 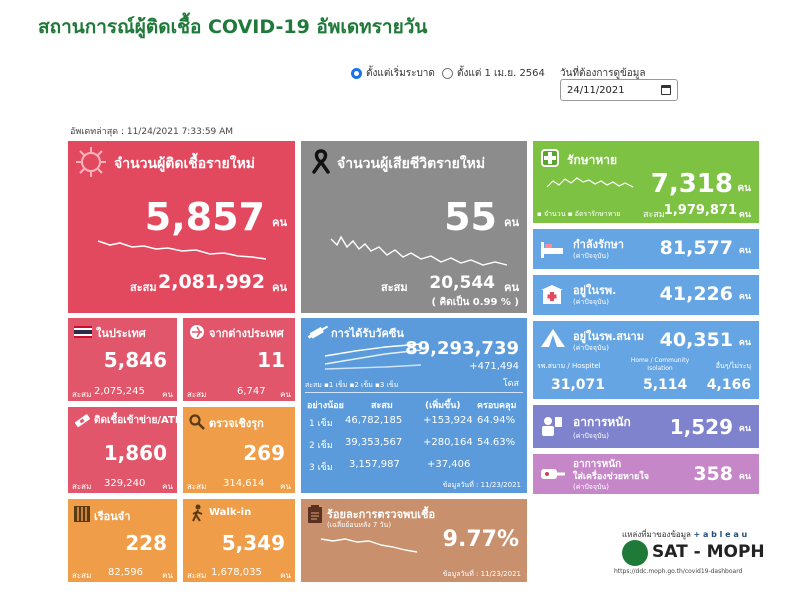 What do you see at coordinates (597, 464) in the screenshot?
I see `ventilator-label1: อาการหนัก` at bounding box center [597, 464].